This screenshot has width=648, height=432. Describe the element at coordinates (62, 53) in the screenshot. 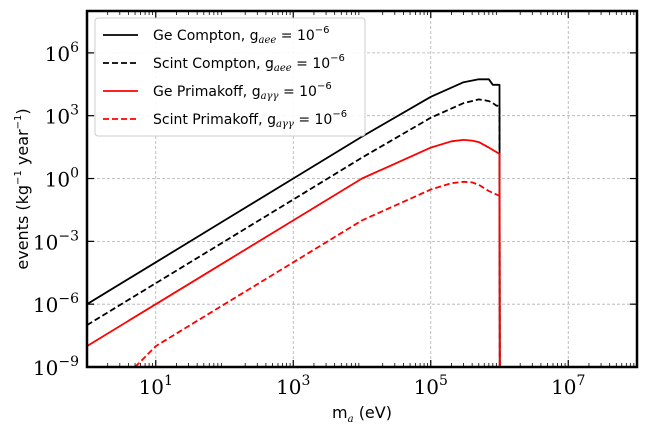

I see `y-tick-label: 10⁶` at that location.